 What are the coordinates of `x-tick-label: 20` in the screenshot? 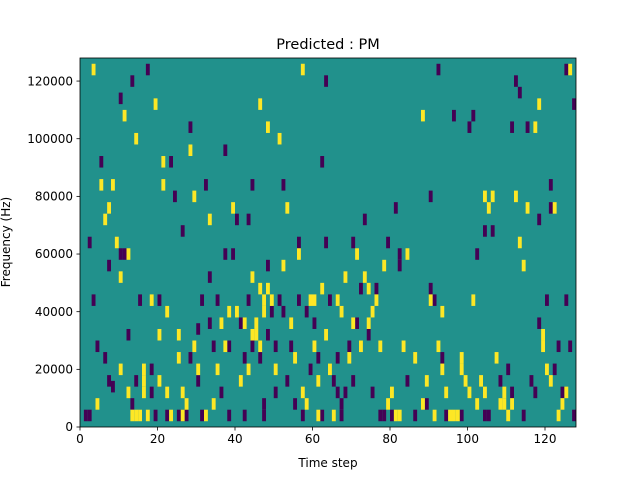 It's located at (157, 439).